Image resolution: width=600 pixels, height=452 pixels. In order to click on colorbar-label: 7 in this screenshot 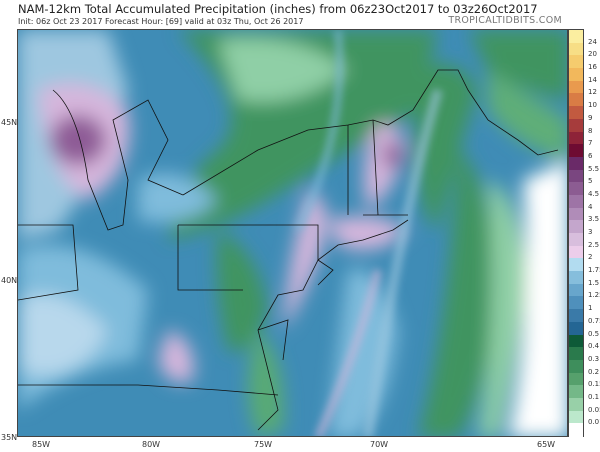, I will do `click(590, 143)`.